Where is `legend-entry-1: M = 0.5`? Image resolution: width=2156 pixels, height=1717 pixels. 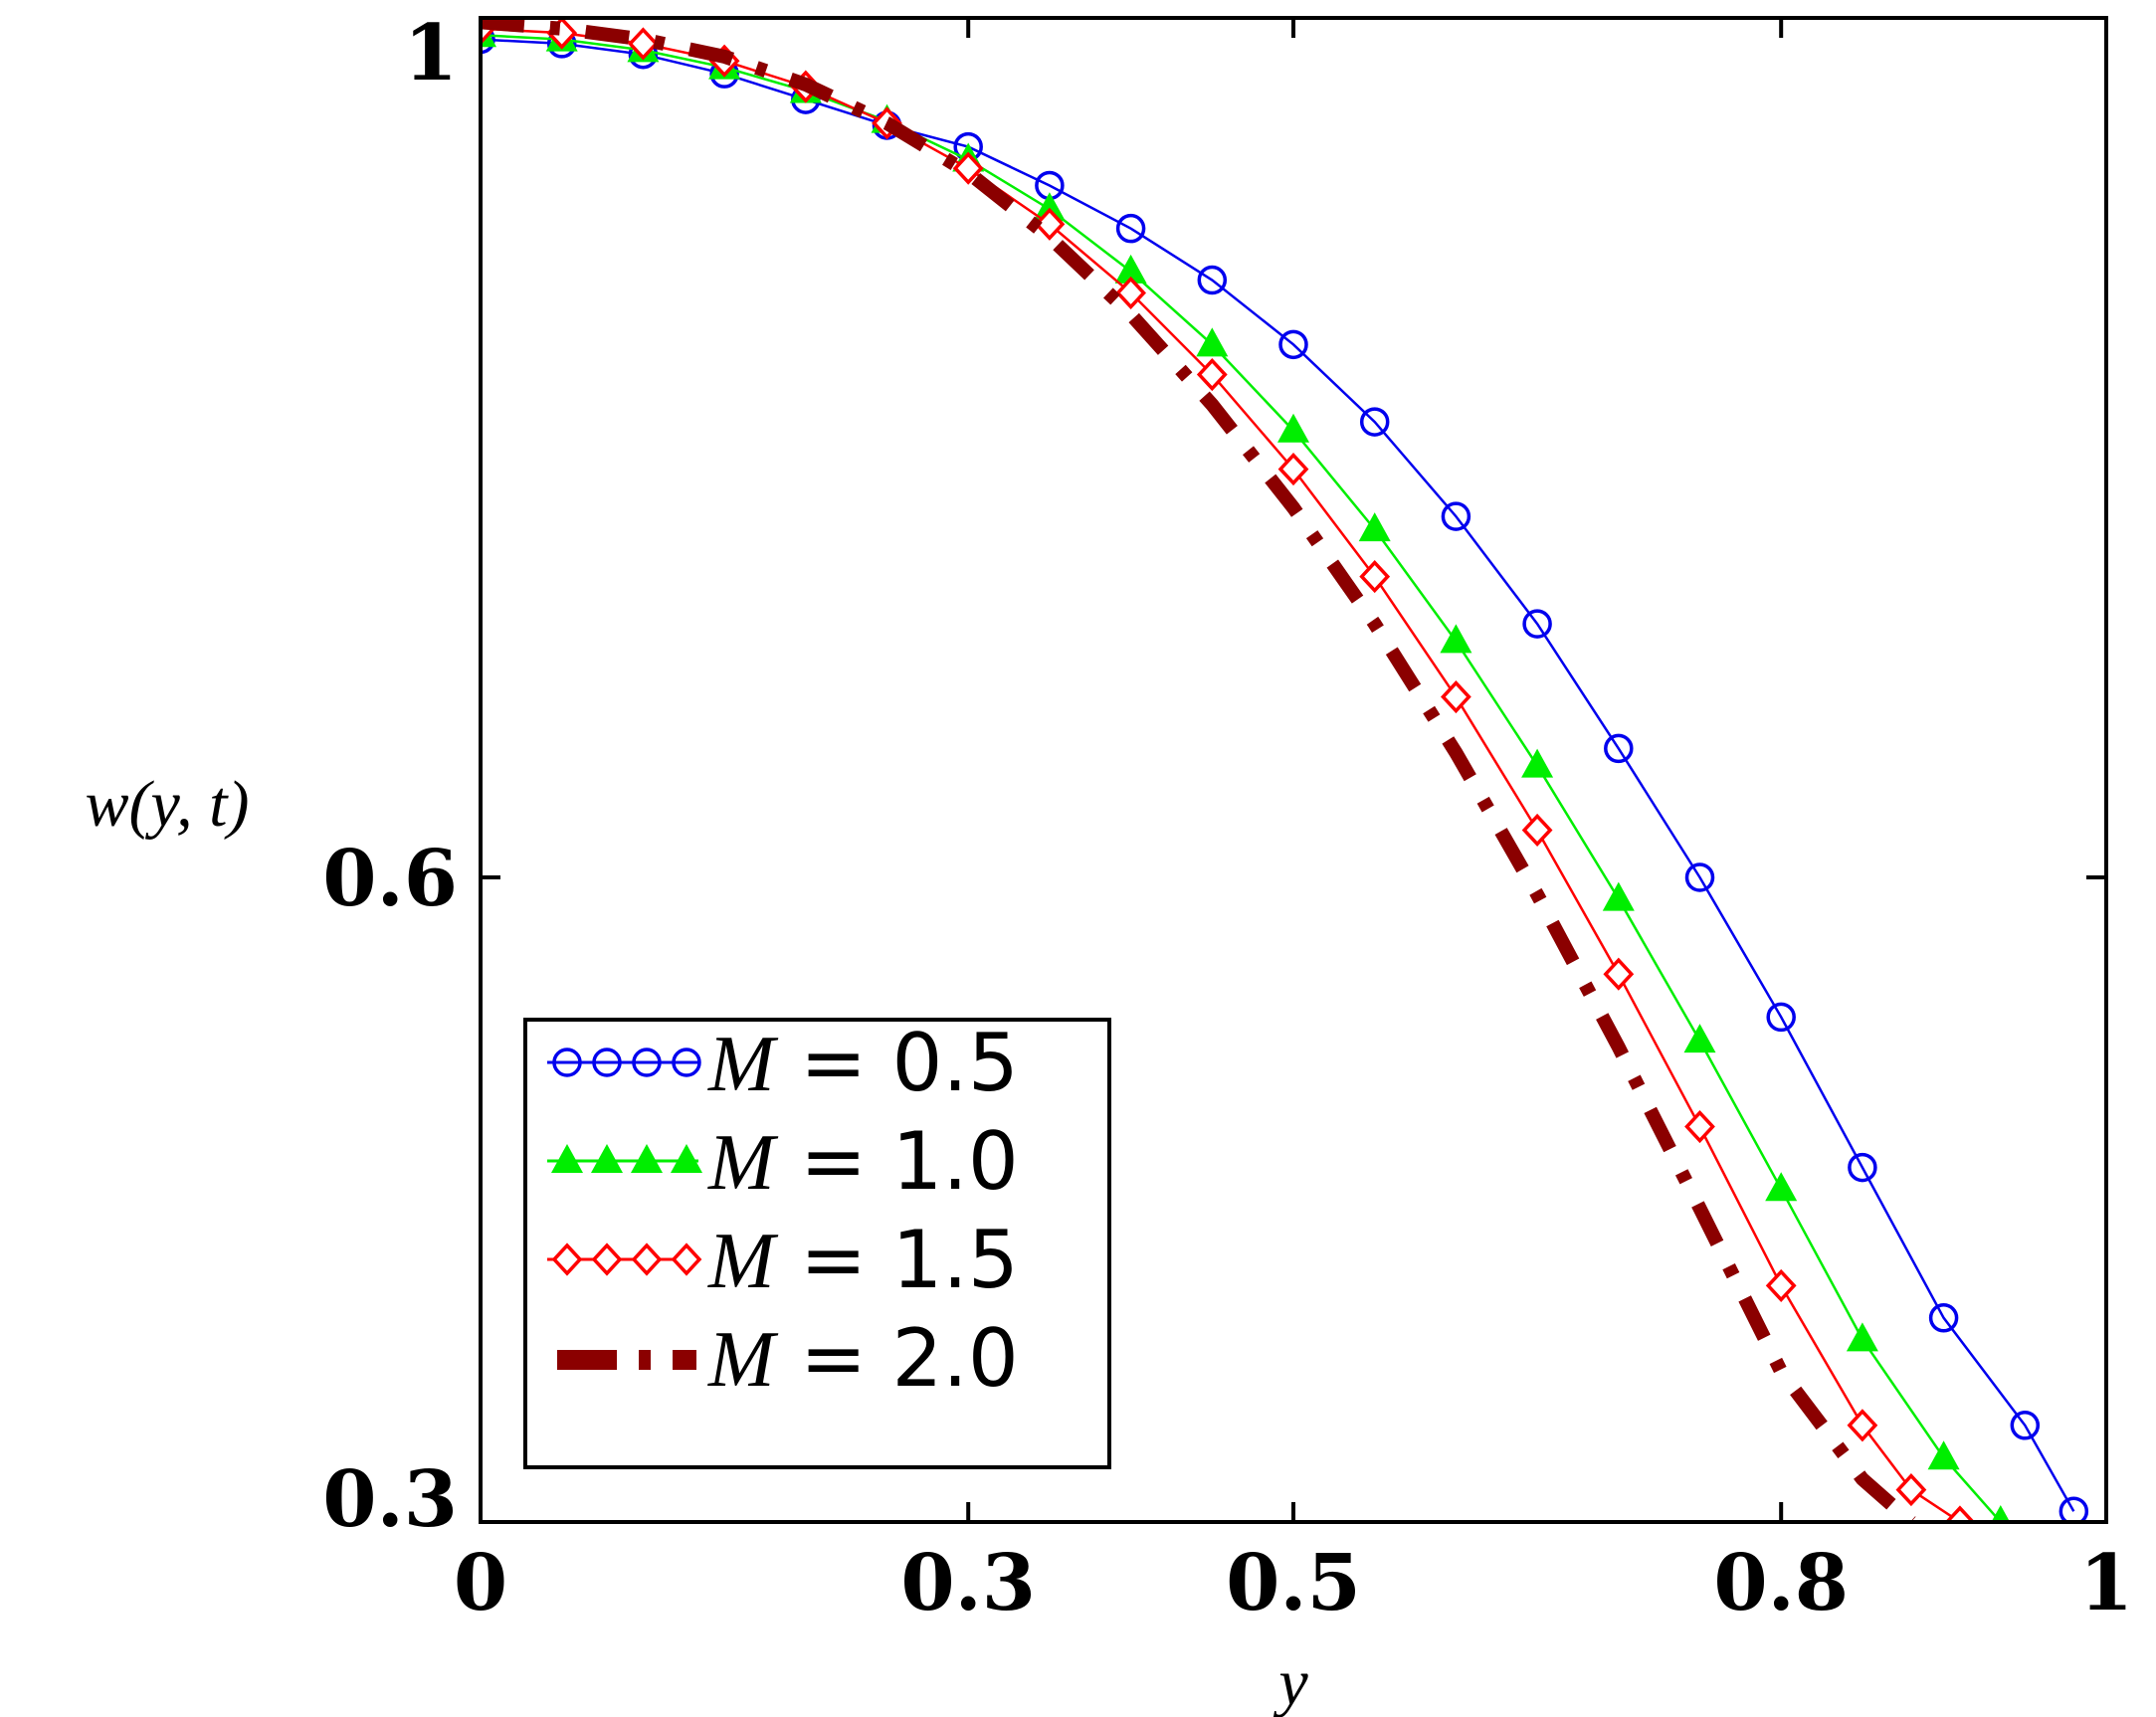 legend-entry-1: M = 0.5 is located at coordinates (783, 1063).